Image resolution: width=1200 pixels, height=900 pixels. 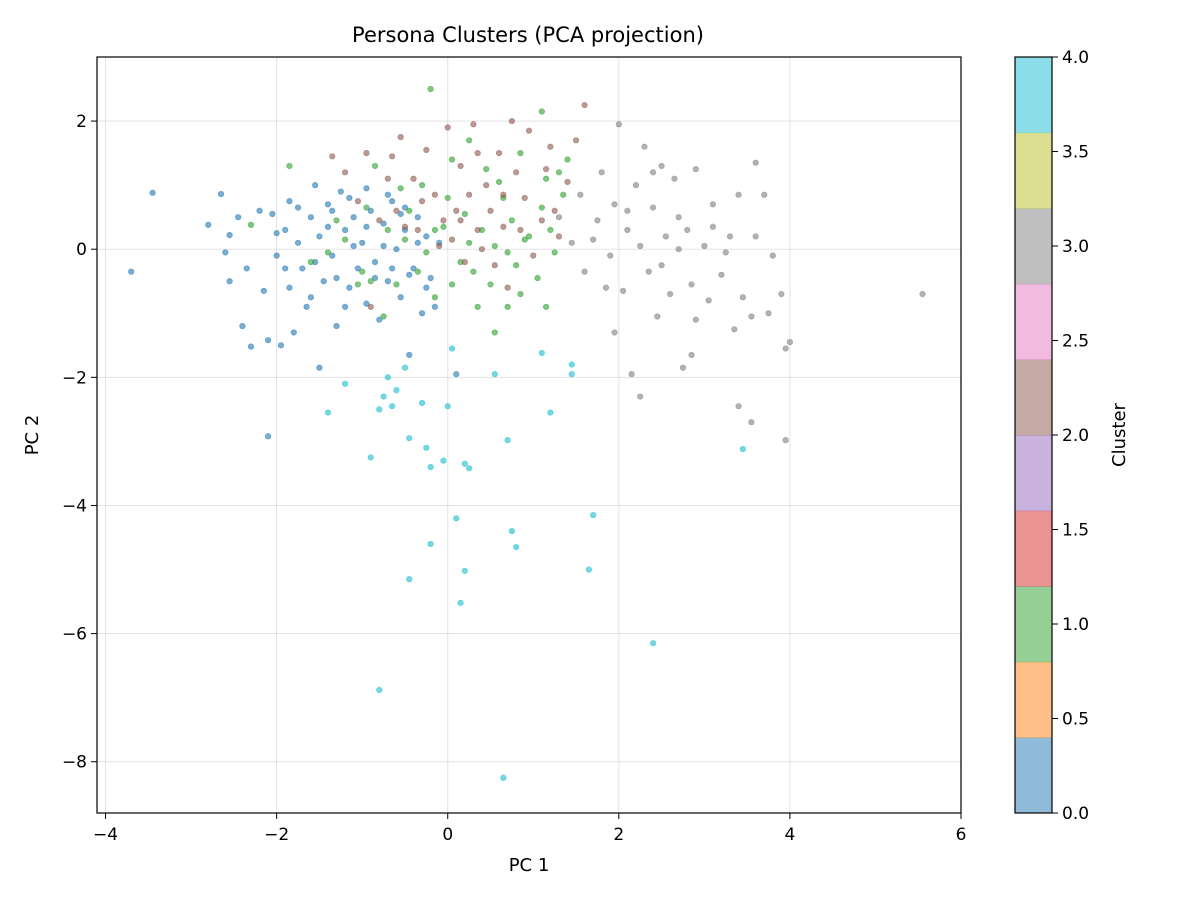 I want to click on chart-title: Persona Clusters (PCA projection), so click(x=528, y=35).